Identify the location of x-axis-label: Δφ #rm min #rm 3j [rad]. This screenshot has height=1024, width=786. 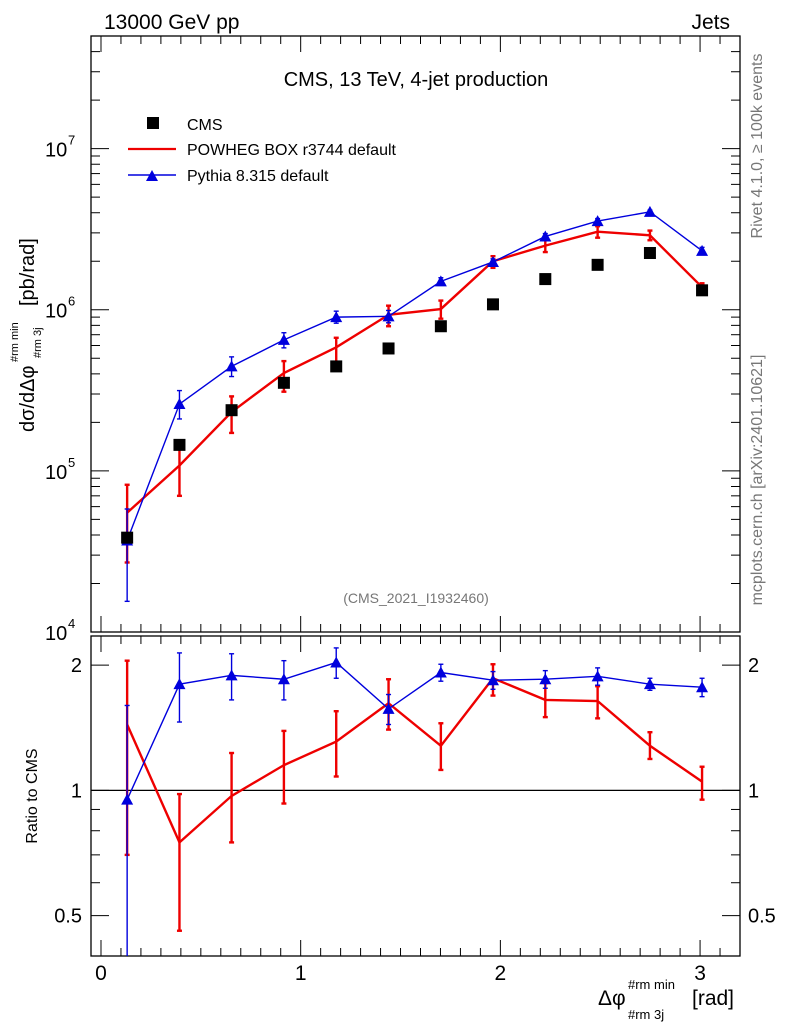
(666, 999).